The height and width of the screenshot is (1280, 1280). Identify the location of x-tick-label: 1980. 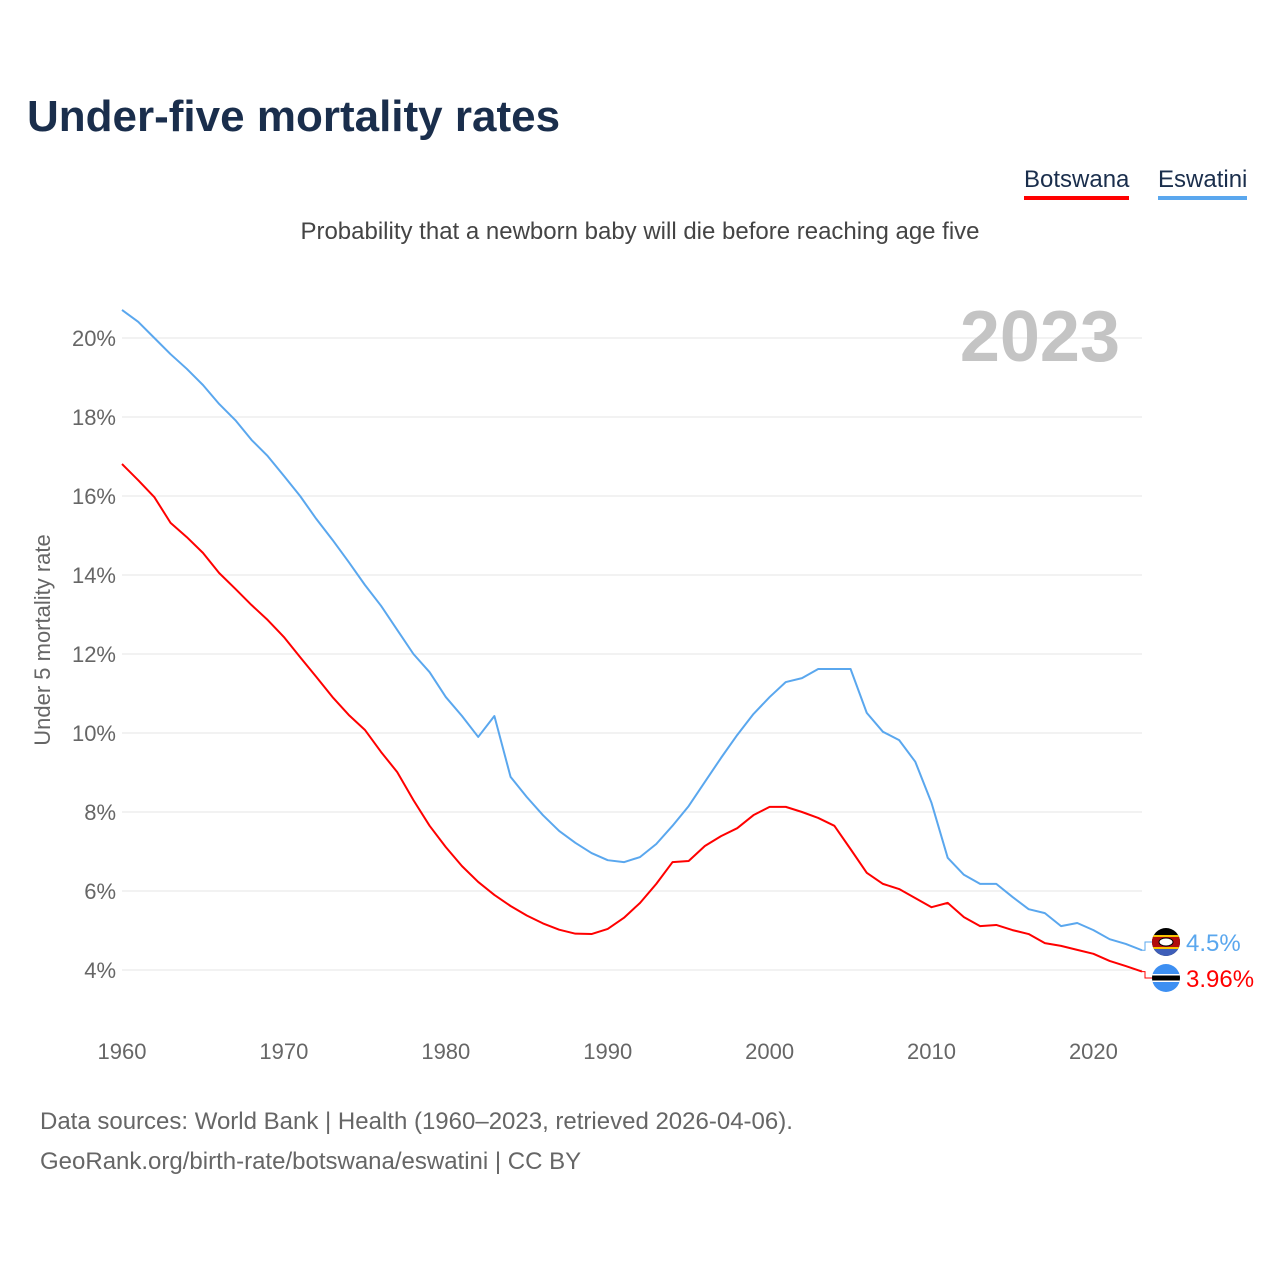
(445, 1051).